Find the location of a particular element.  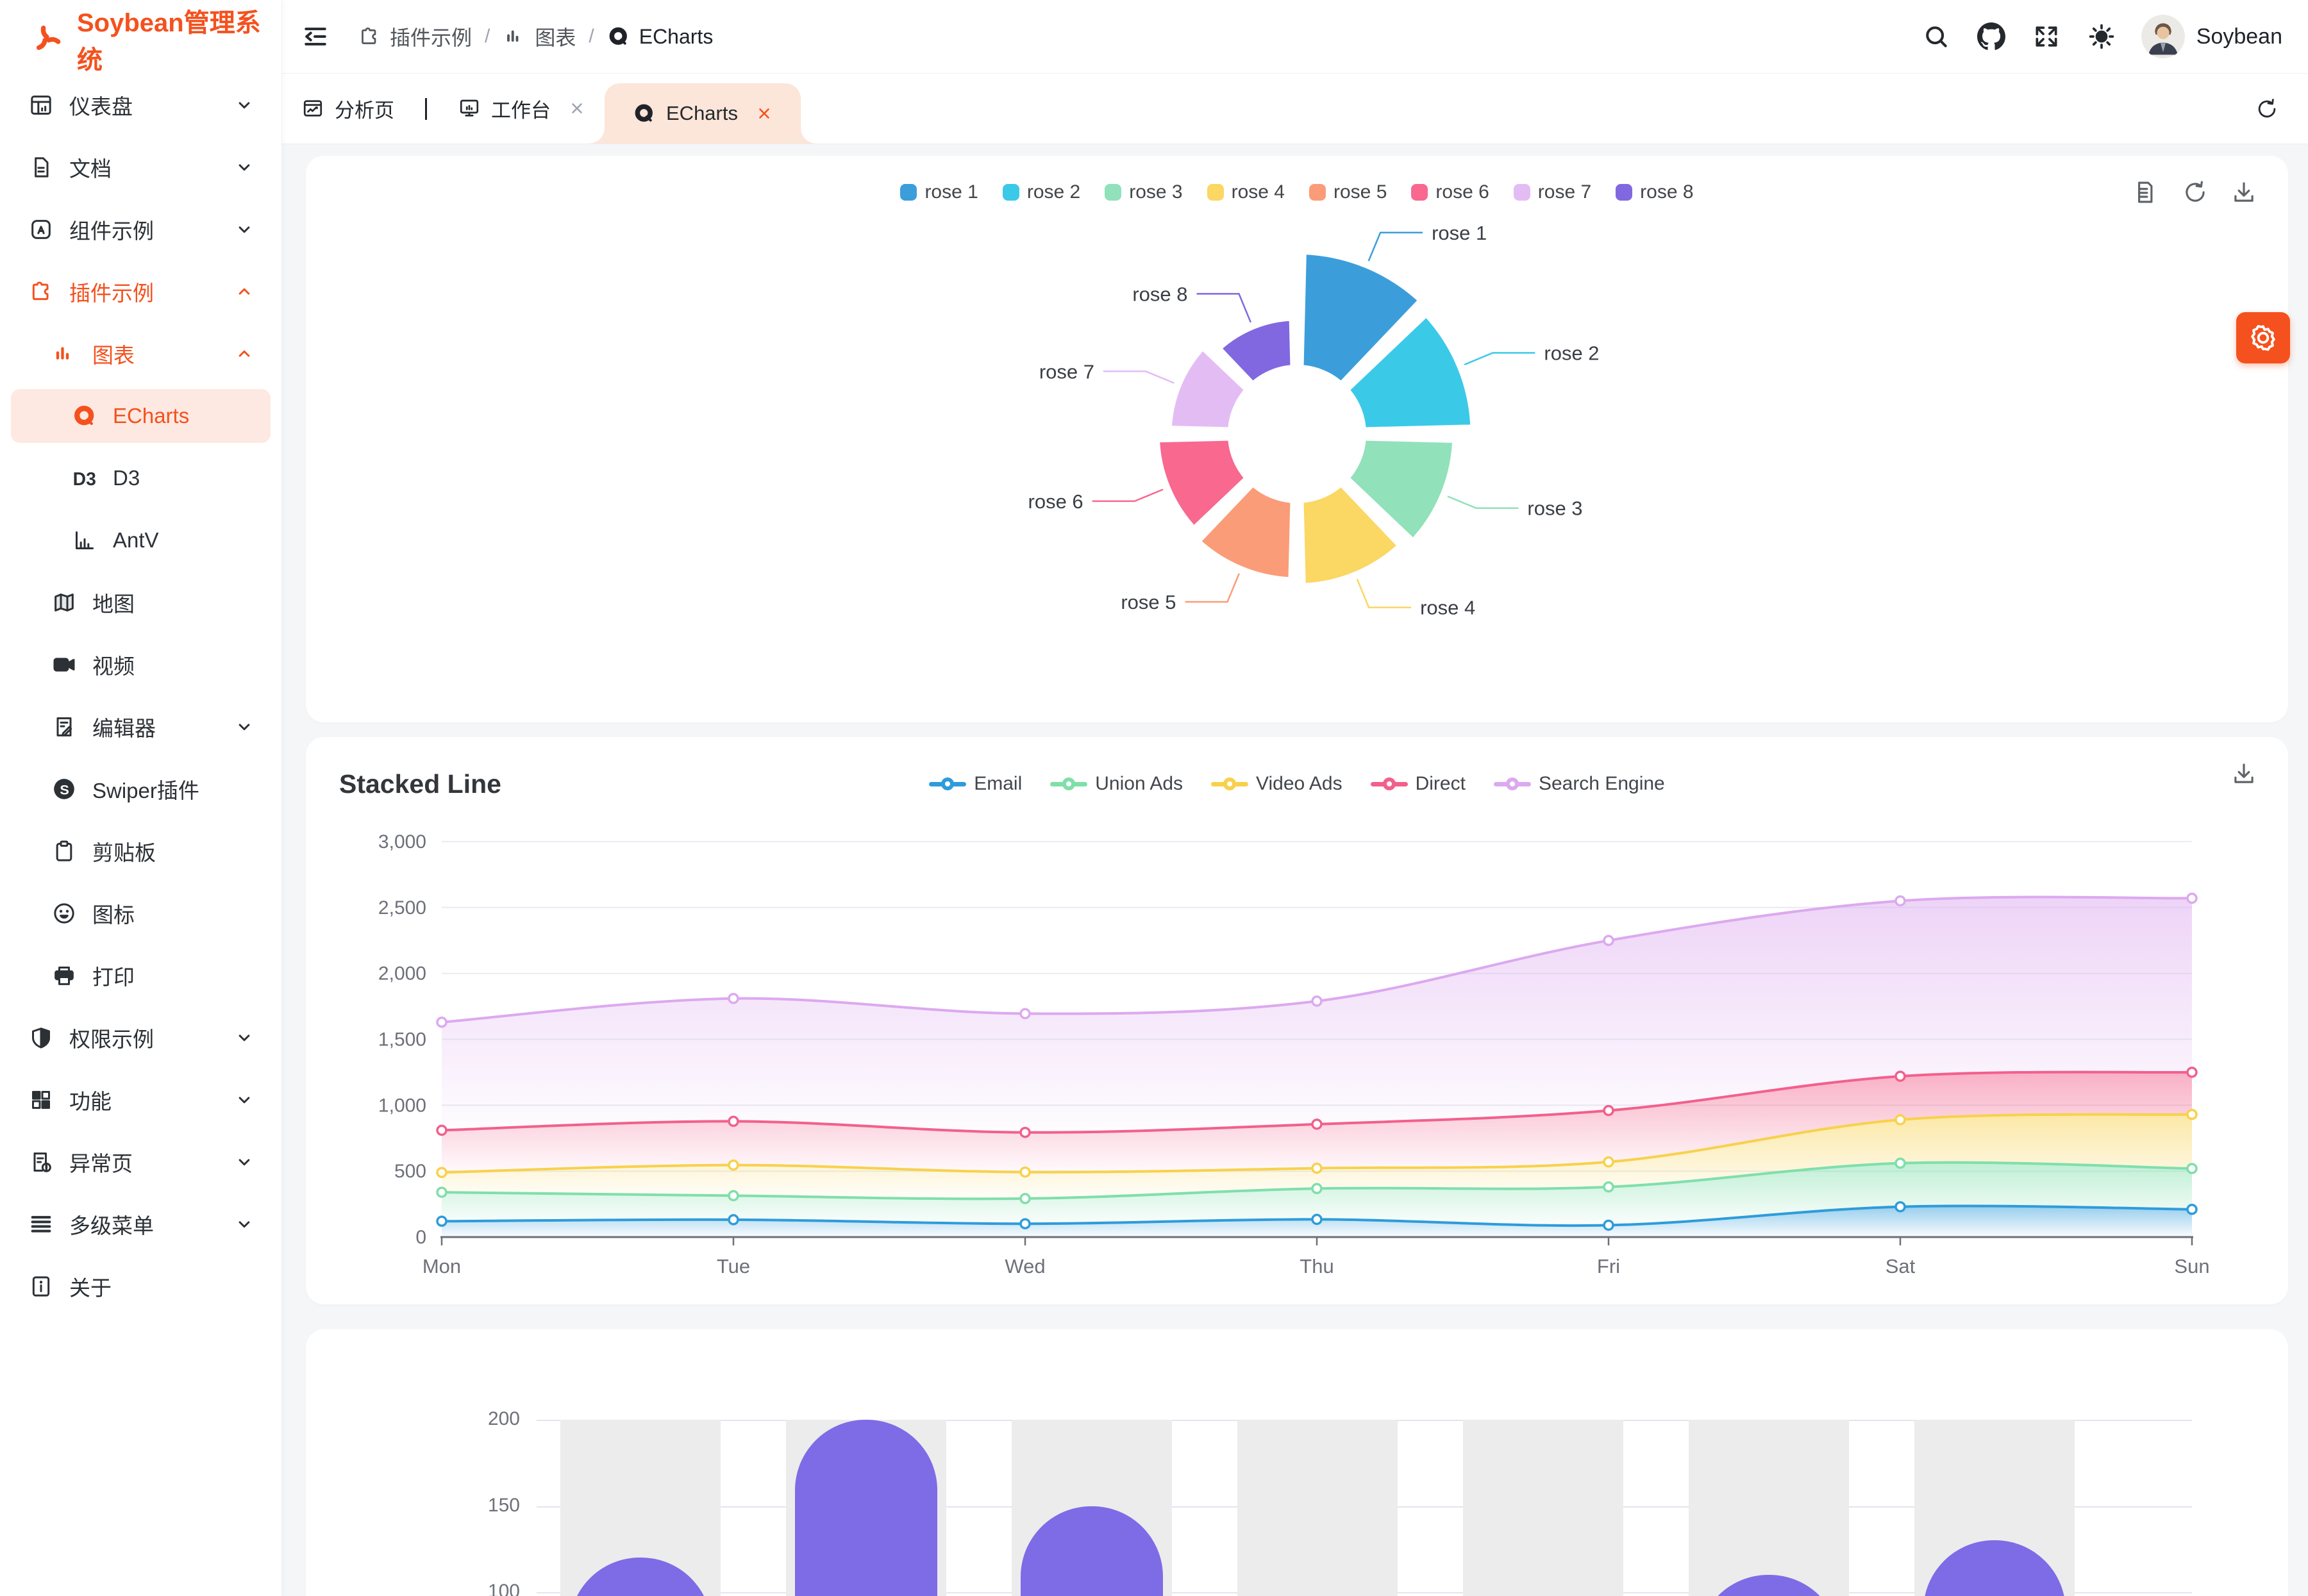

rose-sector-rose 2 is located at coordinates (1409, 371).